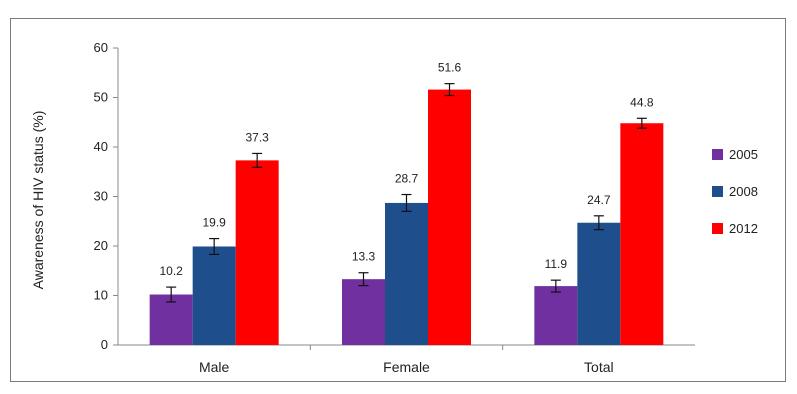 The image size is (797, 394). I want to click on y-tick-label: 50, so click(101, 97).